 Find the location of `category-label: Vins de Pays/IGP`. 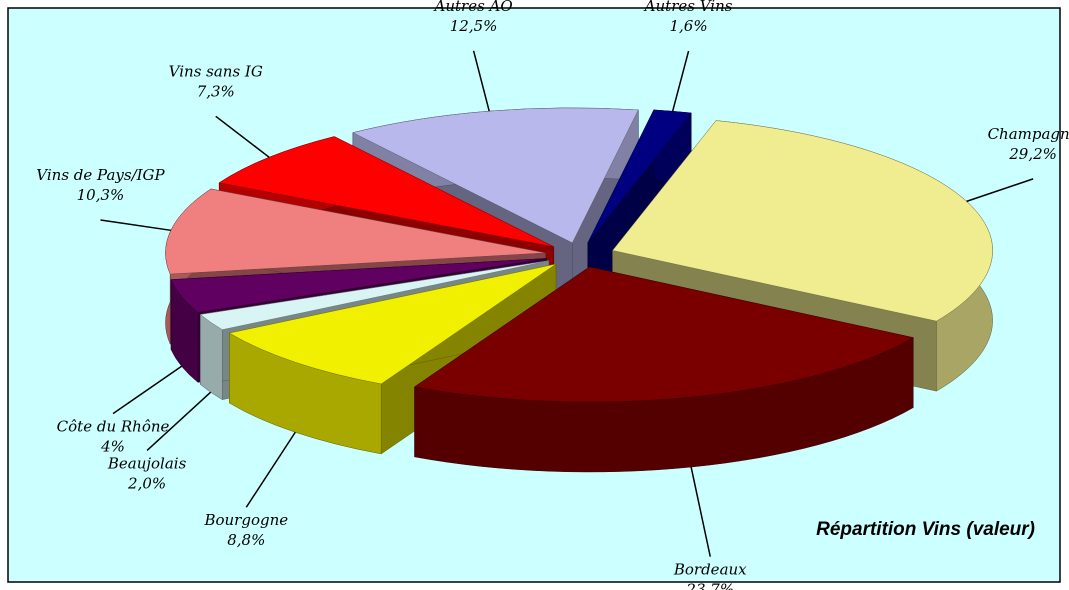

category-label: Vins de Pays/IGP is located at coordinates (100, 175).